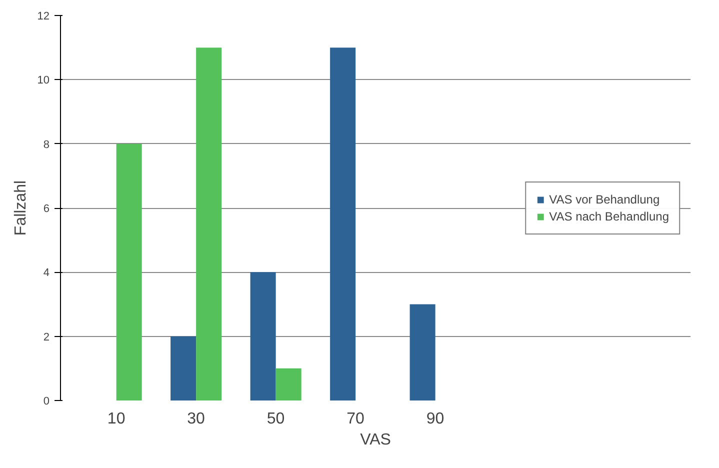  Describe the element at coordinates (435, 419) in the screenshot. I see `x-tick-label: 90` at that location.